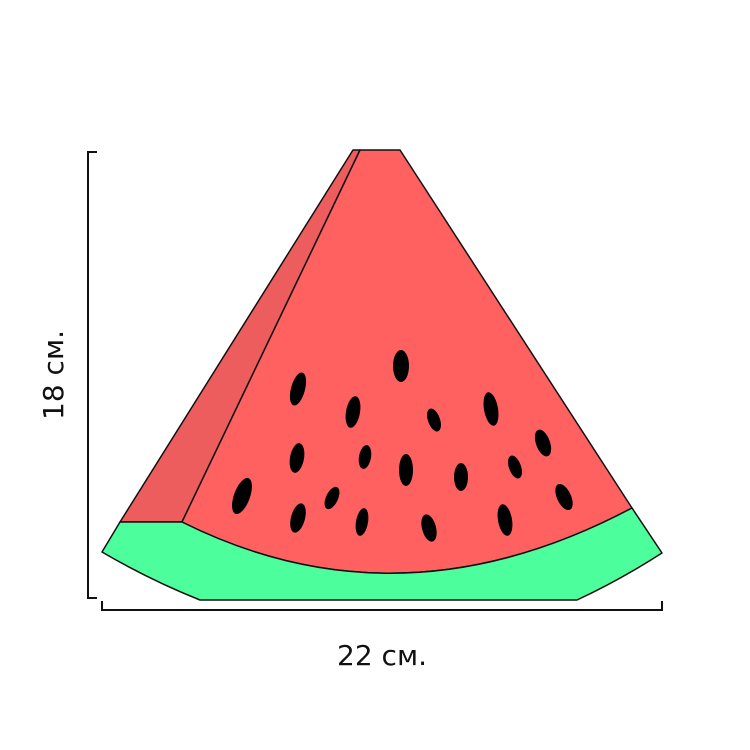  What do you see at coordinates (382, 554) in the screenshot?
I see `rind` at bounding box center [382, 554].